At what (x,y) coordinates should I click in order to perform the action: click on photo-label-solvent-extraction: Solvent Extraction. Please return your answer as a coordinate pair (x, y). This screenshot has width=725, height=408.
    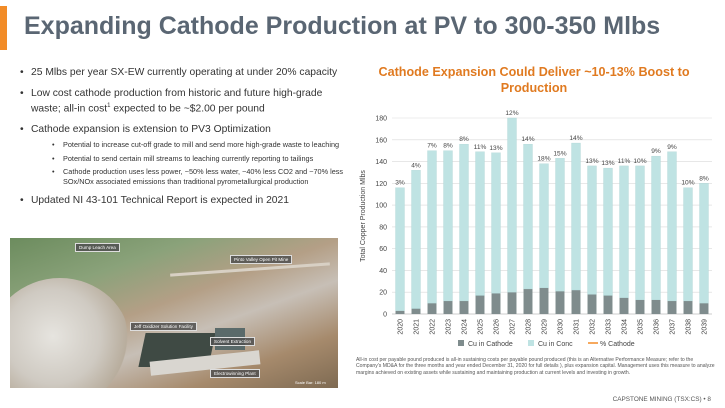
    Looking at the image, I should click on (233, 341).